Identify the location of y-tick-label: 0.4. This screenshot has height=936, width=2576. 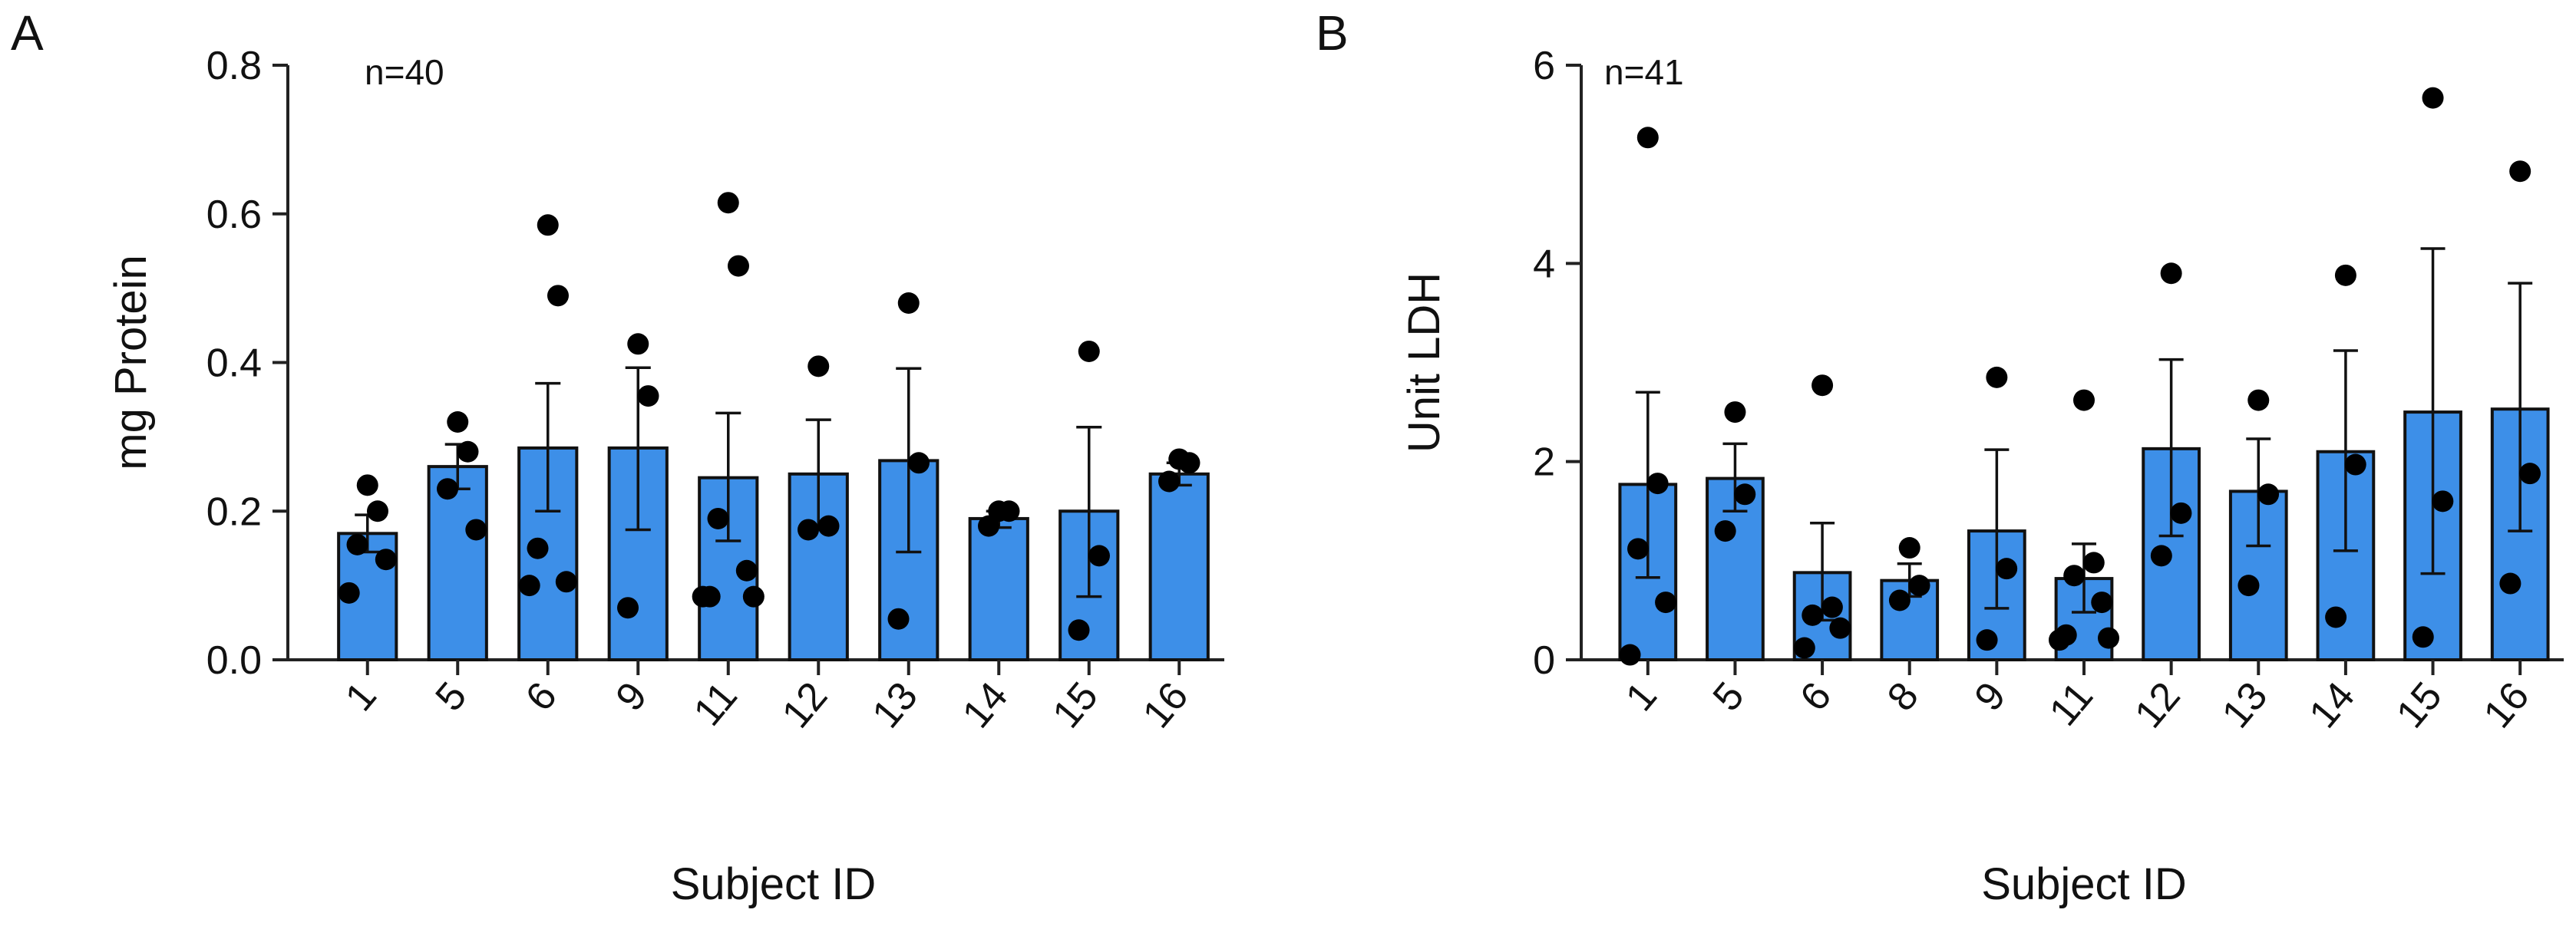
(234, 363).